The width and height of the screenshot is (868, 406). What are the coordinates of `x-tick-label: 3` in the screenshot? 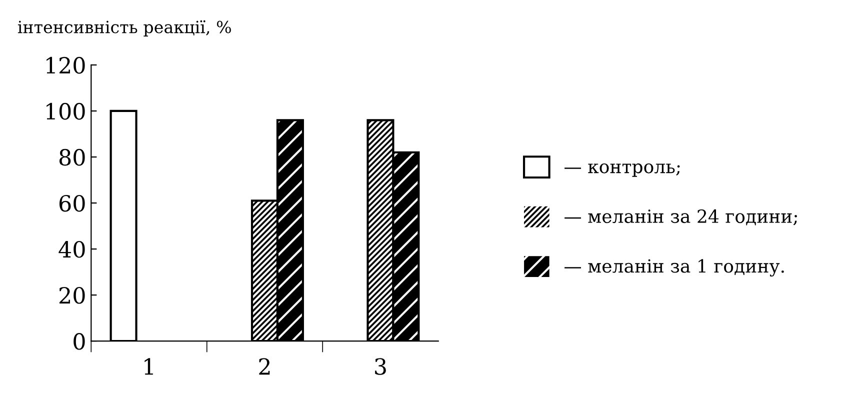 It's located at (380, 366).